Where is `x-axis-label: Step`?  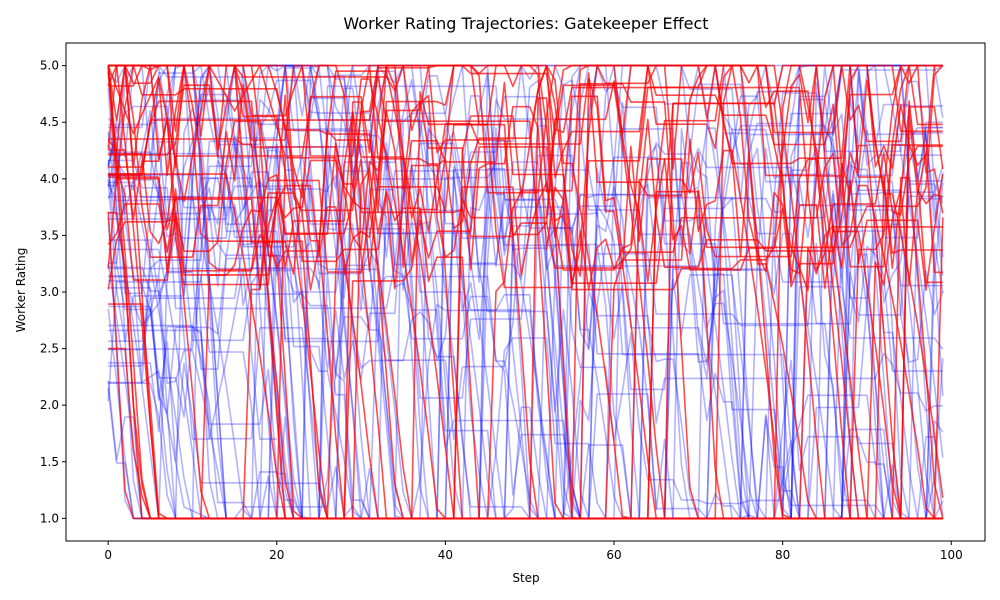 x-axis-label: Step is located at coordinates (525, 578).